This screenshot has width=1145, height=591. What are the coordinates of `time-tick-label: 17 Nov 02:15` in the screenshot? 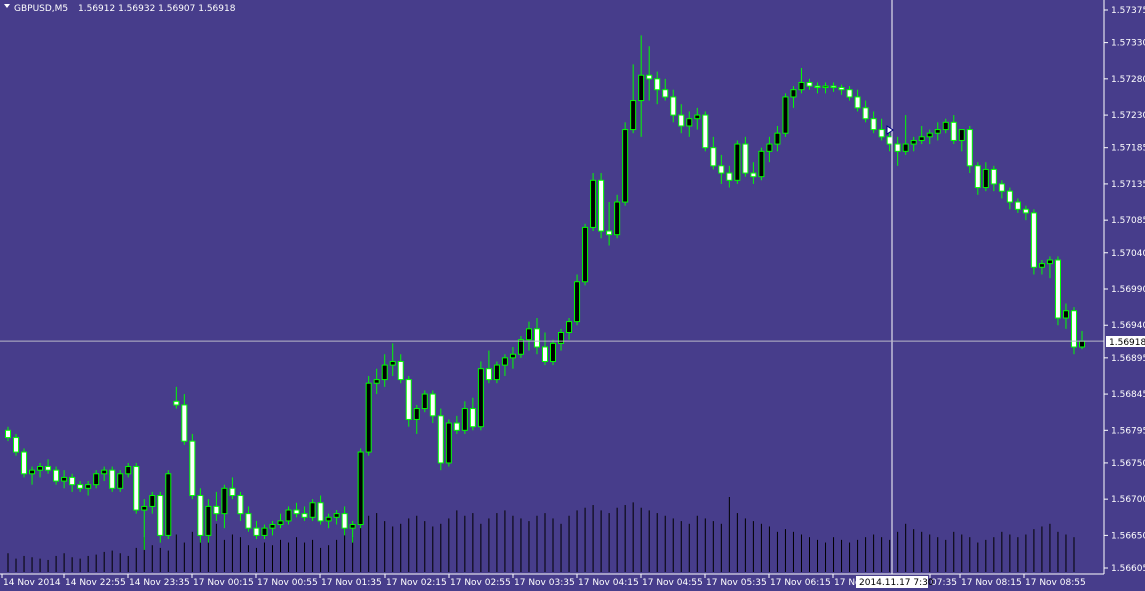 It's located at (416, 583).